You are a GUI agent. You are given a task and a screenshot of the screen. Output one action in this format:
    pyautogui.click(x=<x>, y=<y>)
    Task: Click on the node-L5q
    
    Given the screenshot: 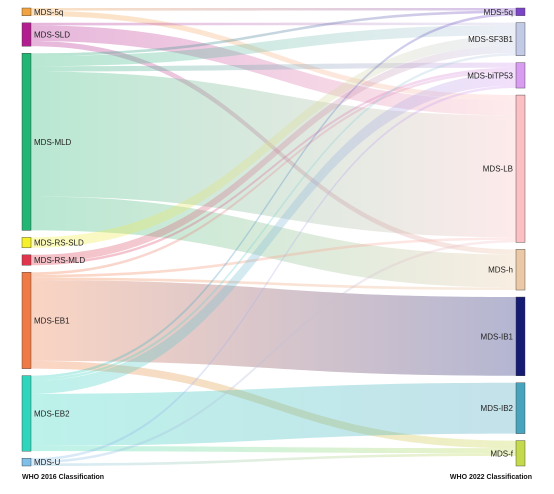 What is the action you would take?
    pyautogui.click(x=26, y=12)
    